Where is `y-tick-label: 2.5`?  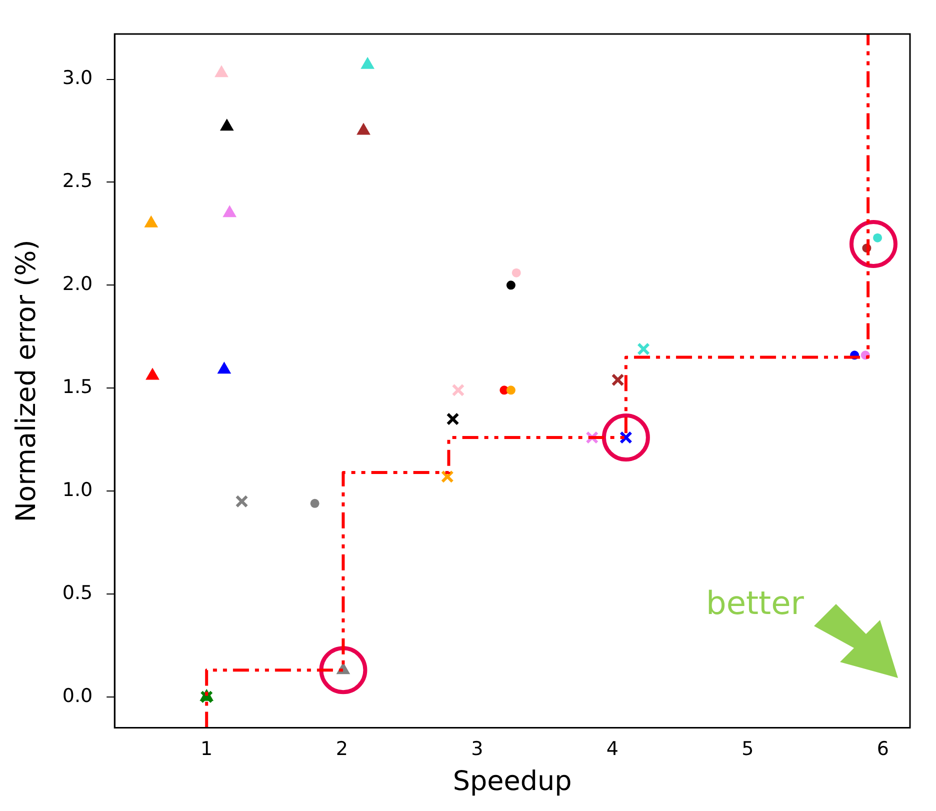 y-tick-label: 2.5 is located at coordinates (77, 181).